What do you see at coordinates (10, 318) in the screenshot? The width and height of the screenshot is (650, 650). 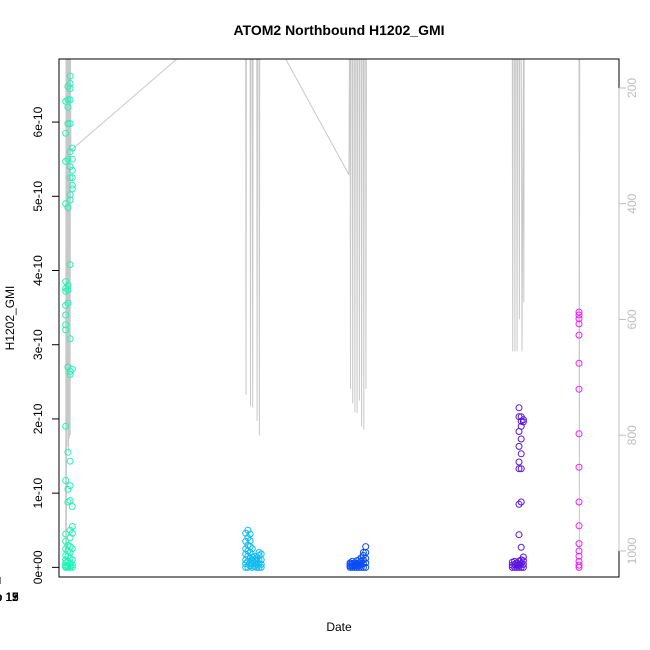 I see `y-axis-title: H1202_GMI` at bounding box center [10, 318].